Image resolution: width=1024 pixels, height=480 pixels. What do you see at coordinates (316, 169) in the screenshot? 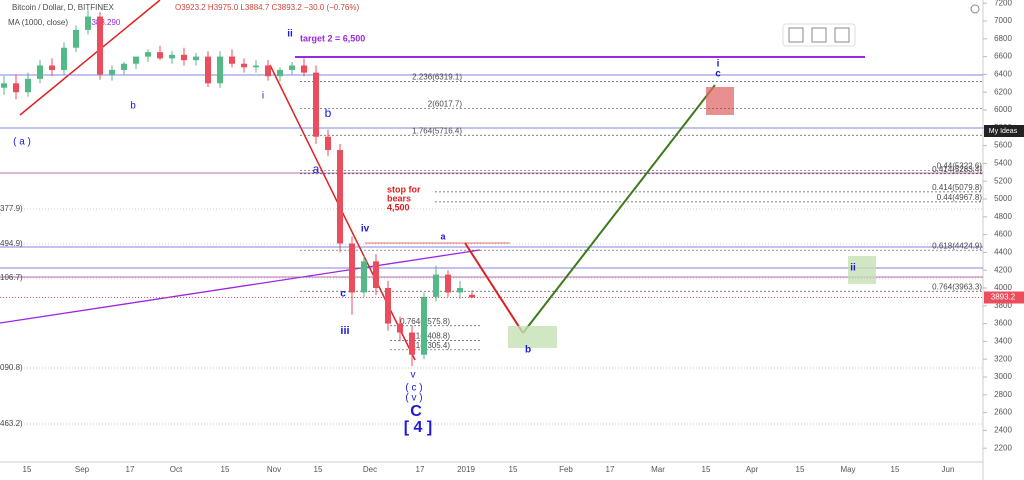
I see `wave-label: a` at bounding box center [316, 169].